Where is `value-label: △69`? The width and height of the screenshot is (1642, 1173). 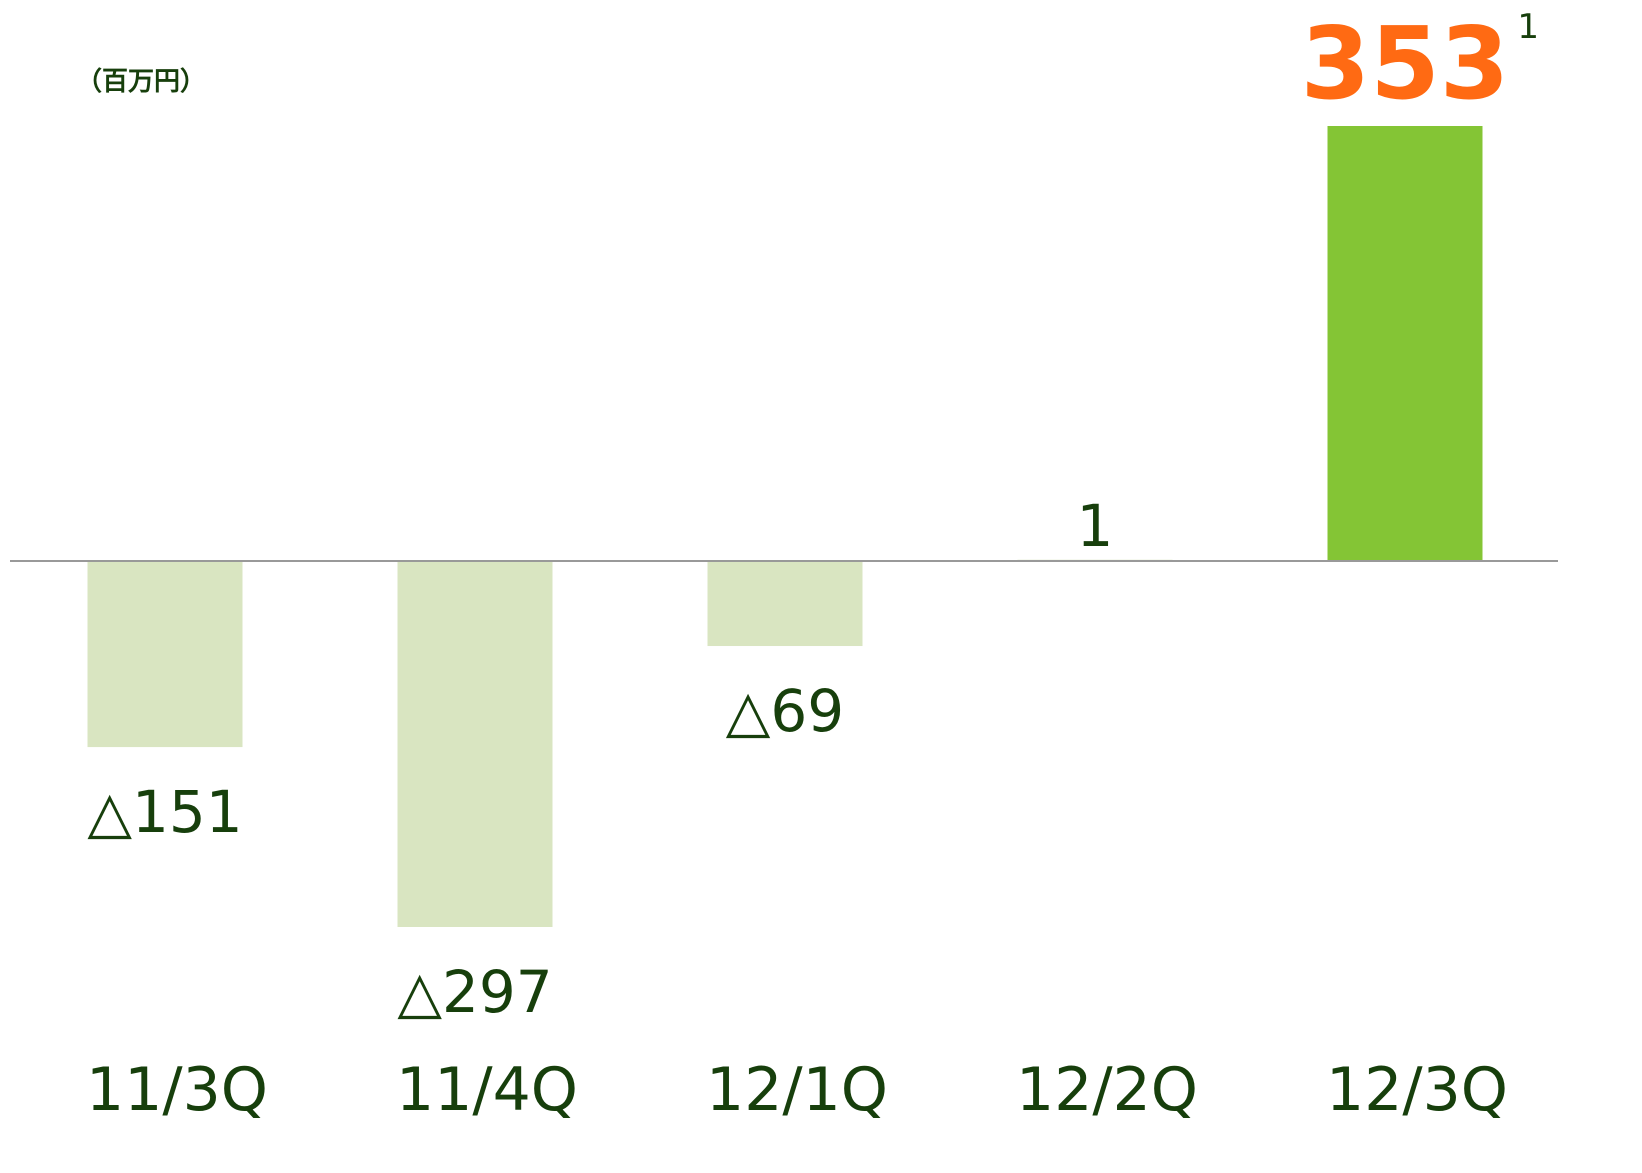
value-label: △69 is located at coordinates (785, 711).